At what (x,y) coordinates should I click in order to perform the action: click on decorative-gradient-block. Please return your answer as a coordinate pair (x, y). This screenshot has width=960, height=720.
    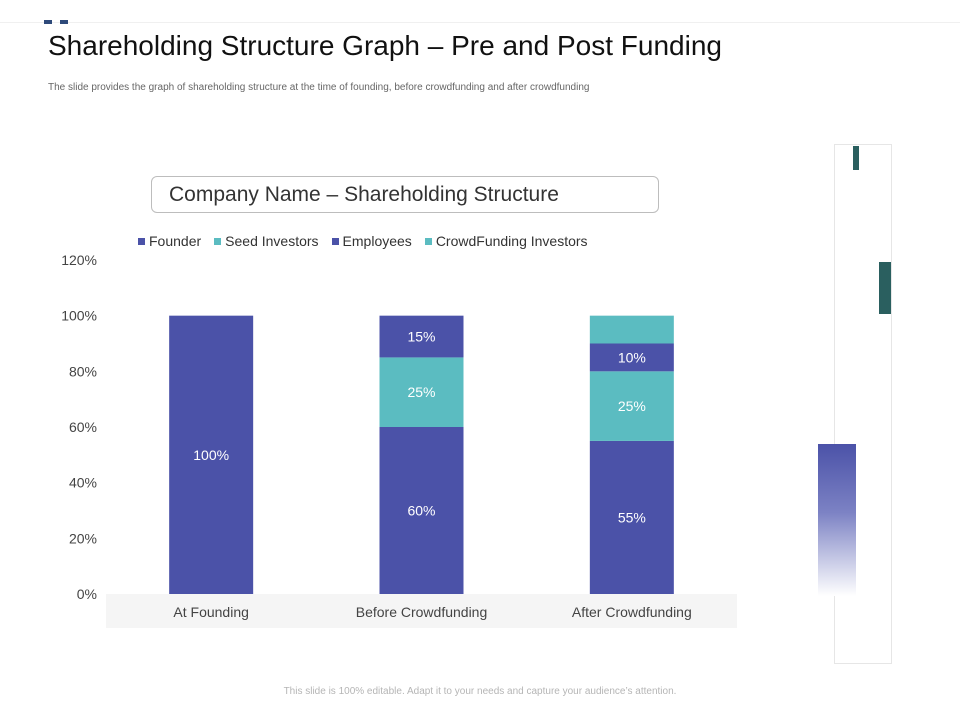
    Looking at the image, I should click on (837, 520).